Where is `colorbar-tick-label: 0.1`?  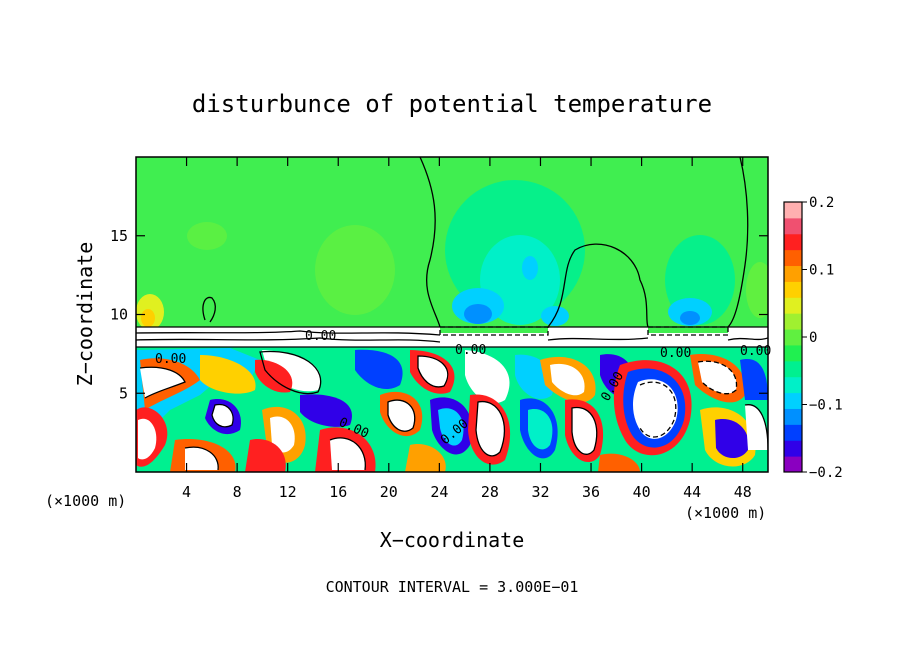
colorbar-tick-label: 0.1 is located at coordinates (821, 271).